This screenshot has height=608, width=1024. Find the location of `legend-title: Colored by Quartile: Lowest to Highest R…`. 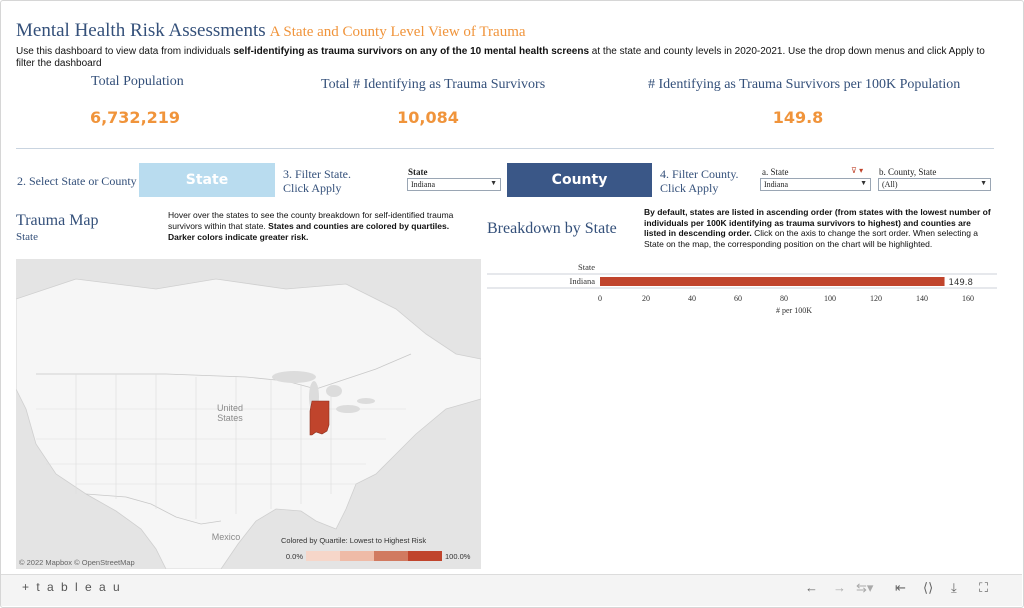

legend-title: Colored by Quartile: Lowest to Highest R… is located at coordinates (353, 540).